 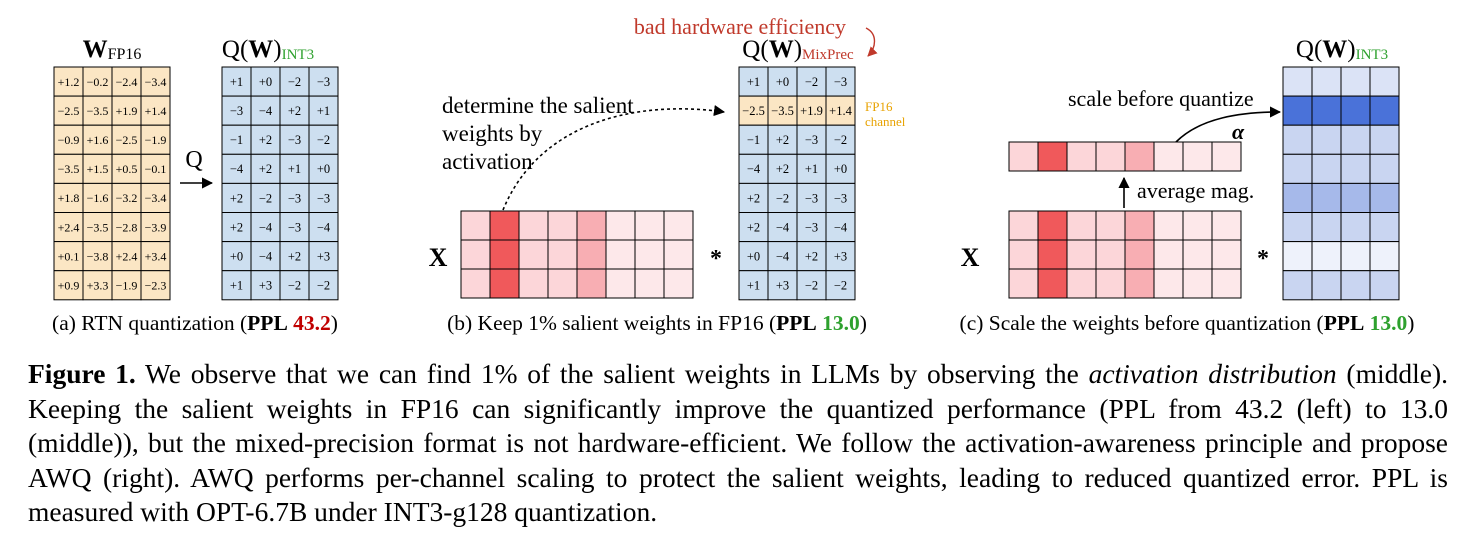 What do you see at coordinates (323, 257) in the screenshot?
I see `int3-matrix-value: +3` at bounding box center [323, 257].